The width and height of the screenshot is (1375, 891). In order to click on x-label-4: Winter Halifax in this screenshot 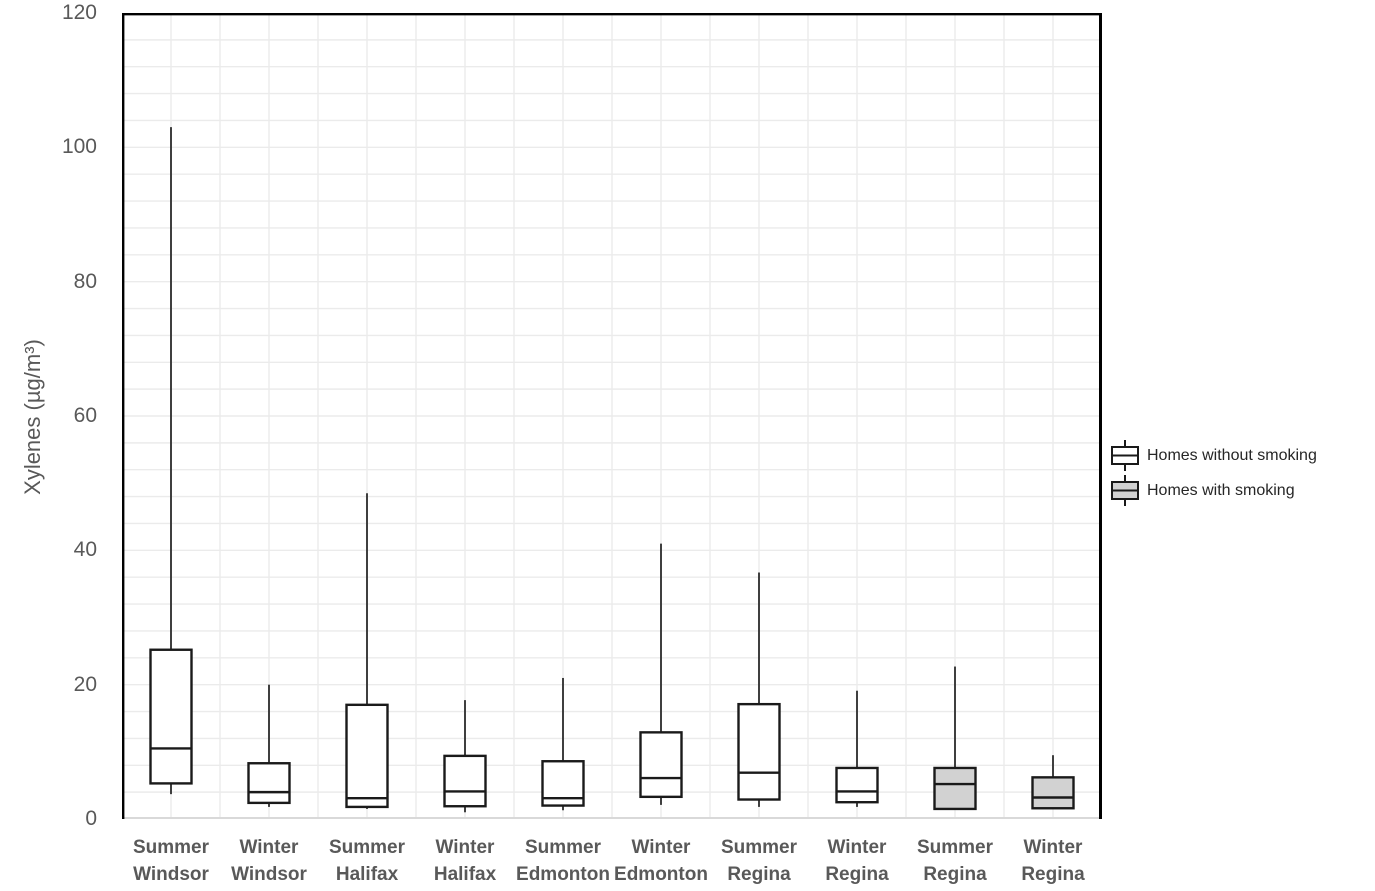, I will do `click(465, 861)`.